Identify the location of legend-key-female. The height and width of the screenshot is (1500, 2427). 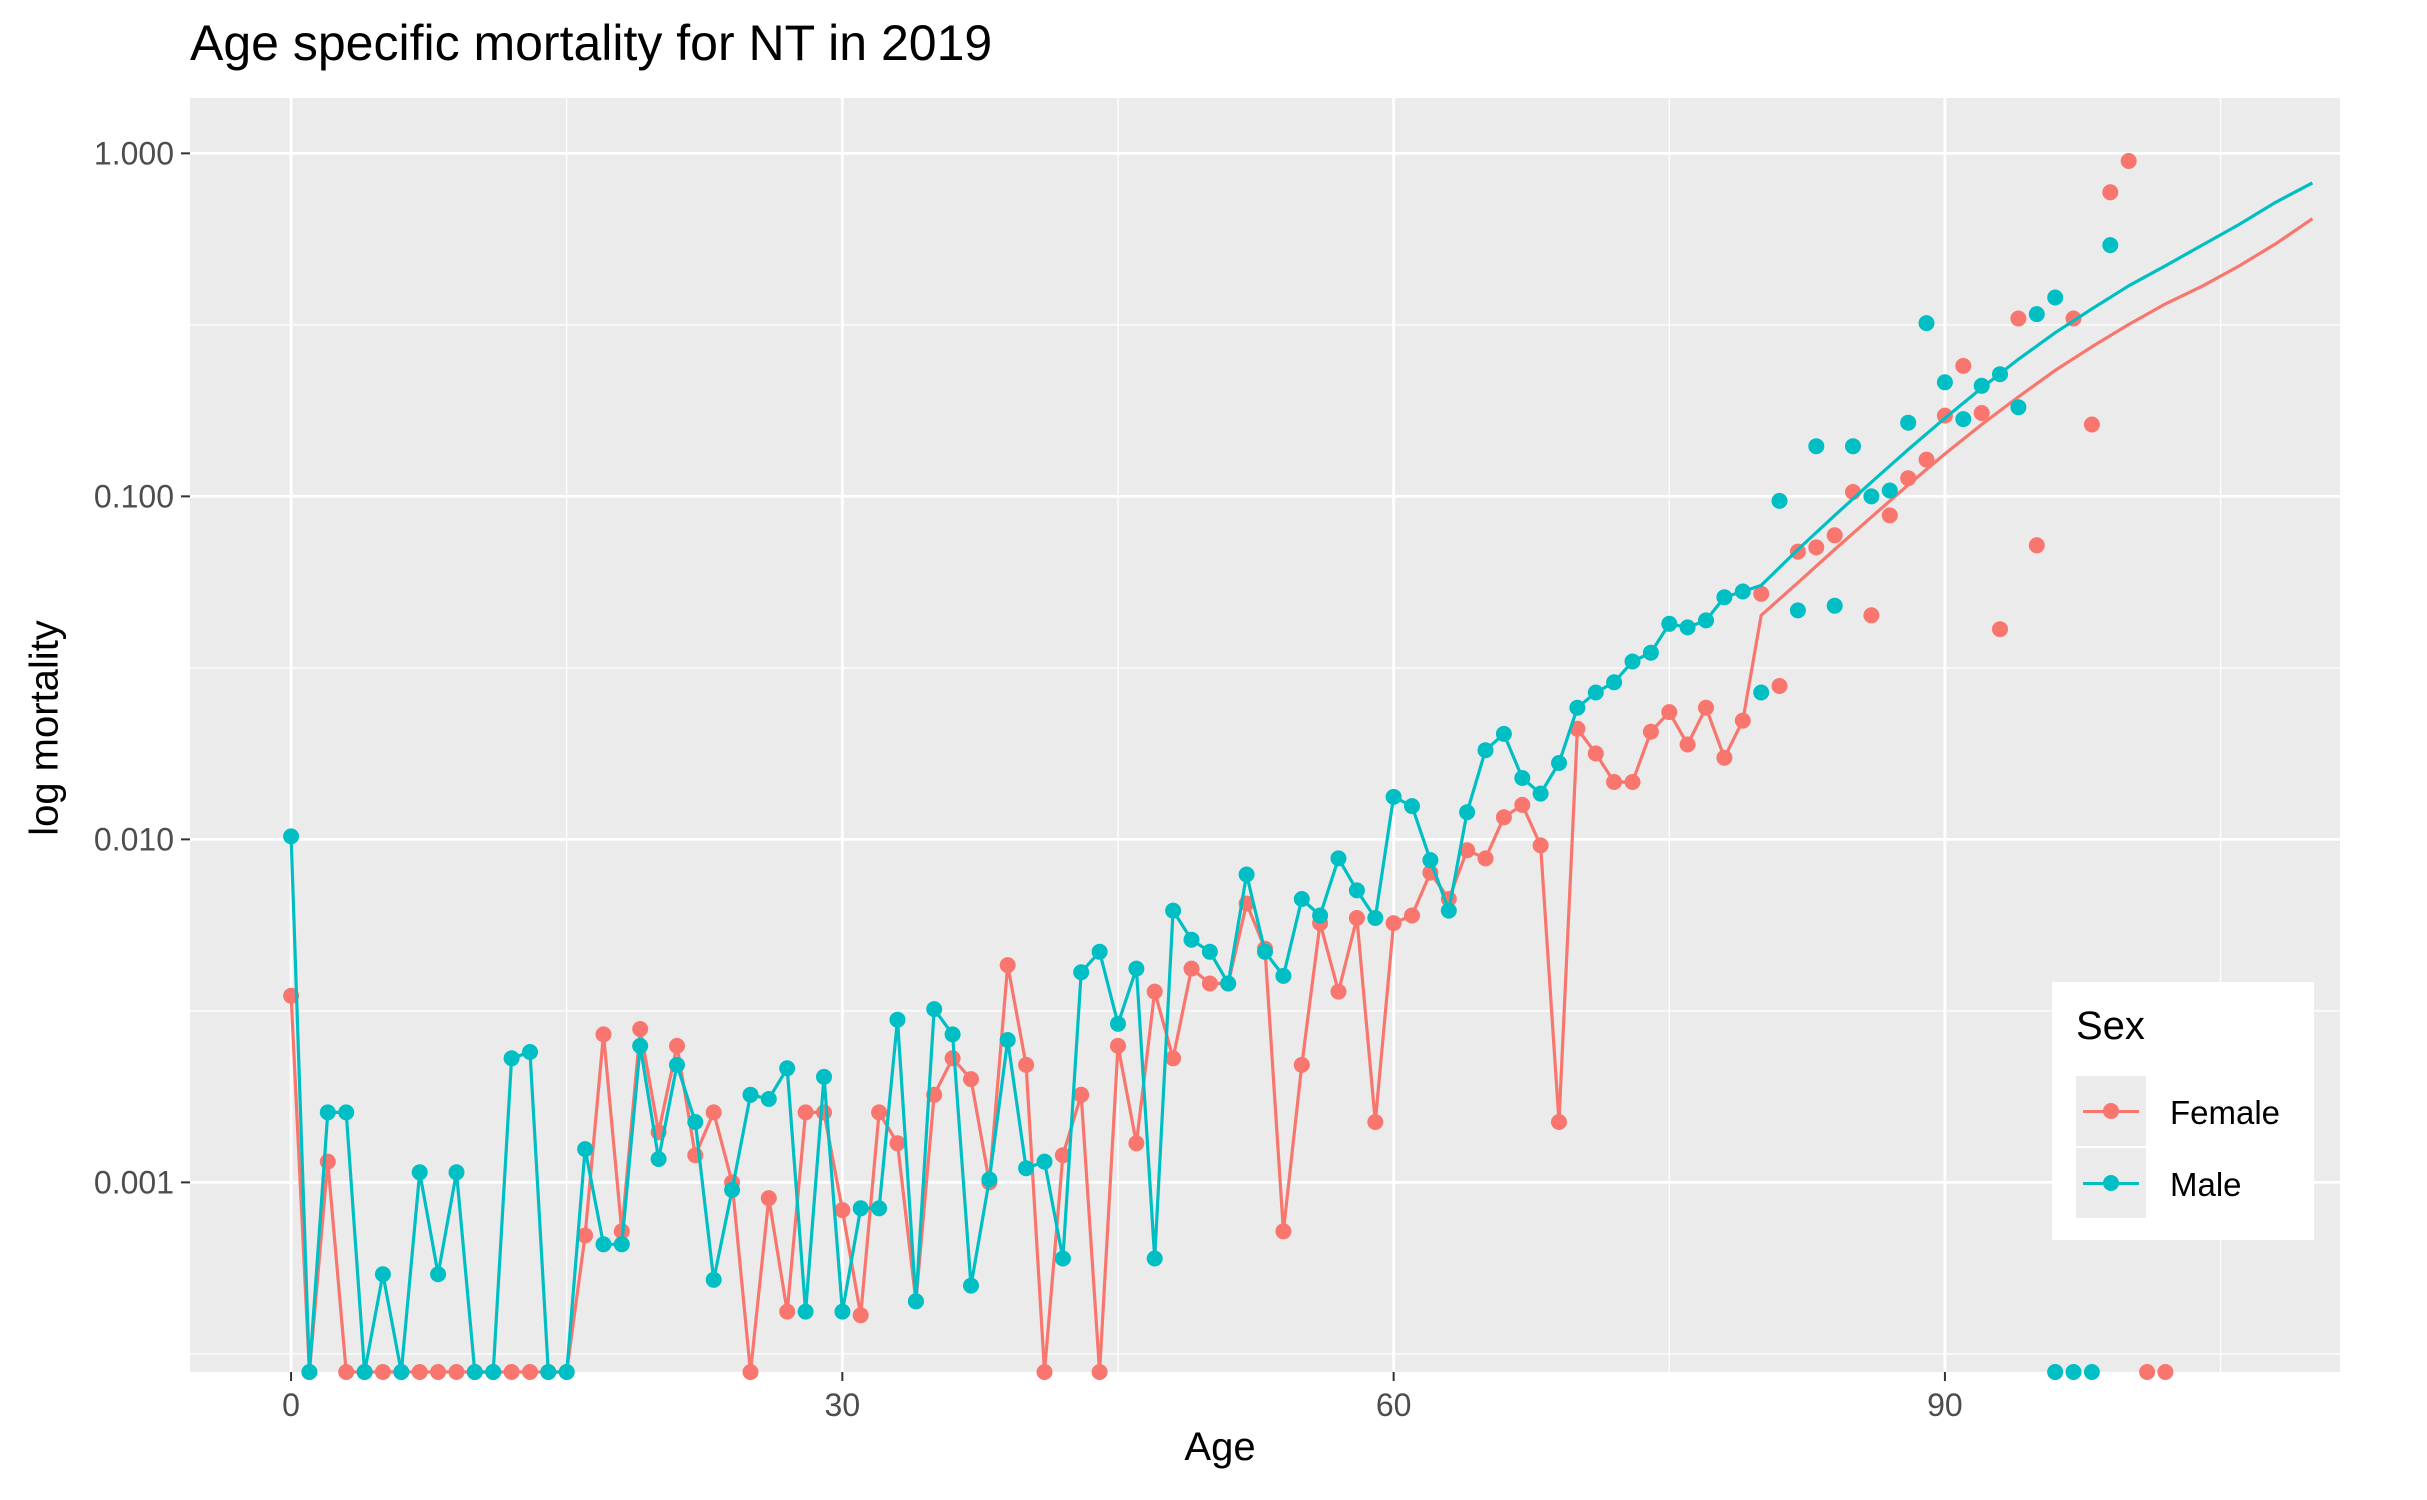
(2111, 1111).